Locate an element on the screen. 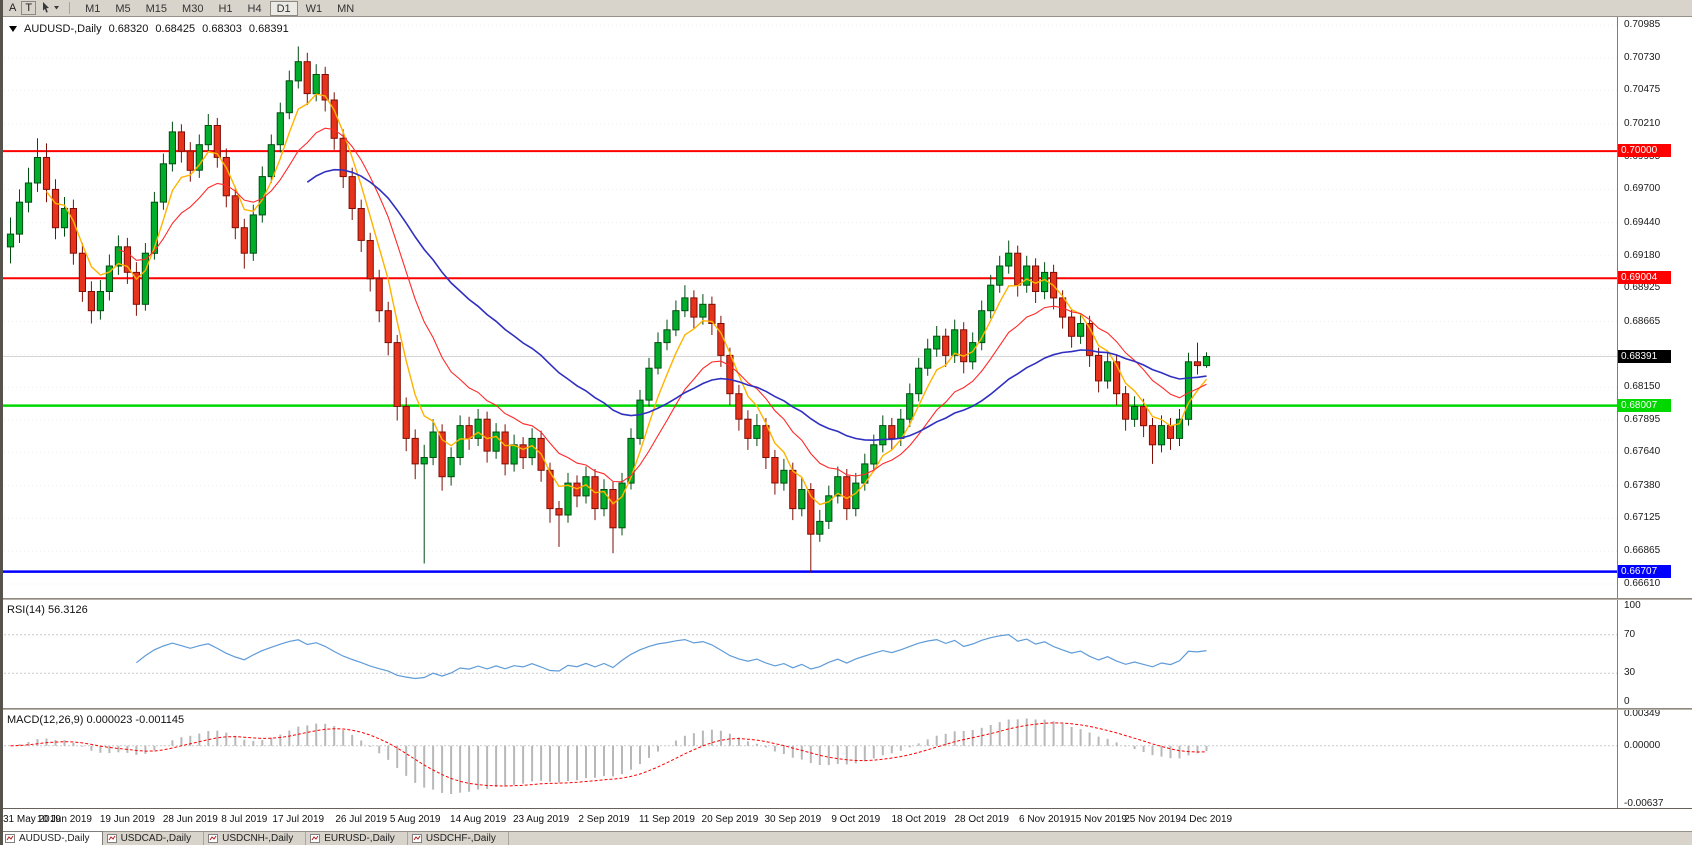 This screenshot has width=1692, height=845. date-label: 25 Nov 2019 is located at coordinates (1152, 819).